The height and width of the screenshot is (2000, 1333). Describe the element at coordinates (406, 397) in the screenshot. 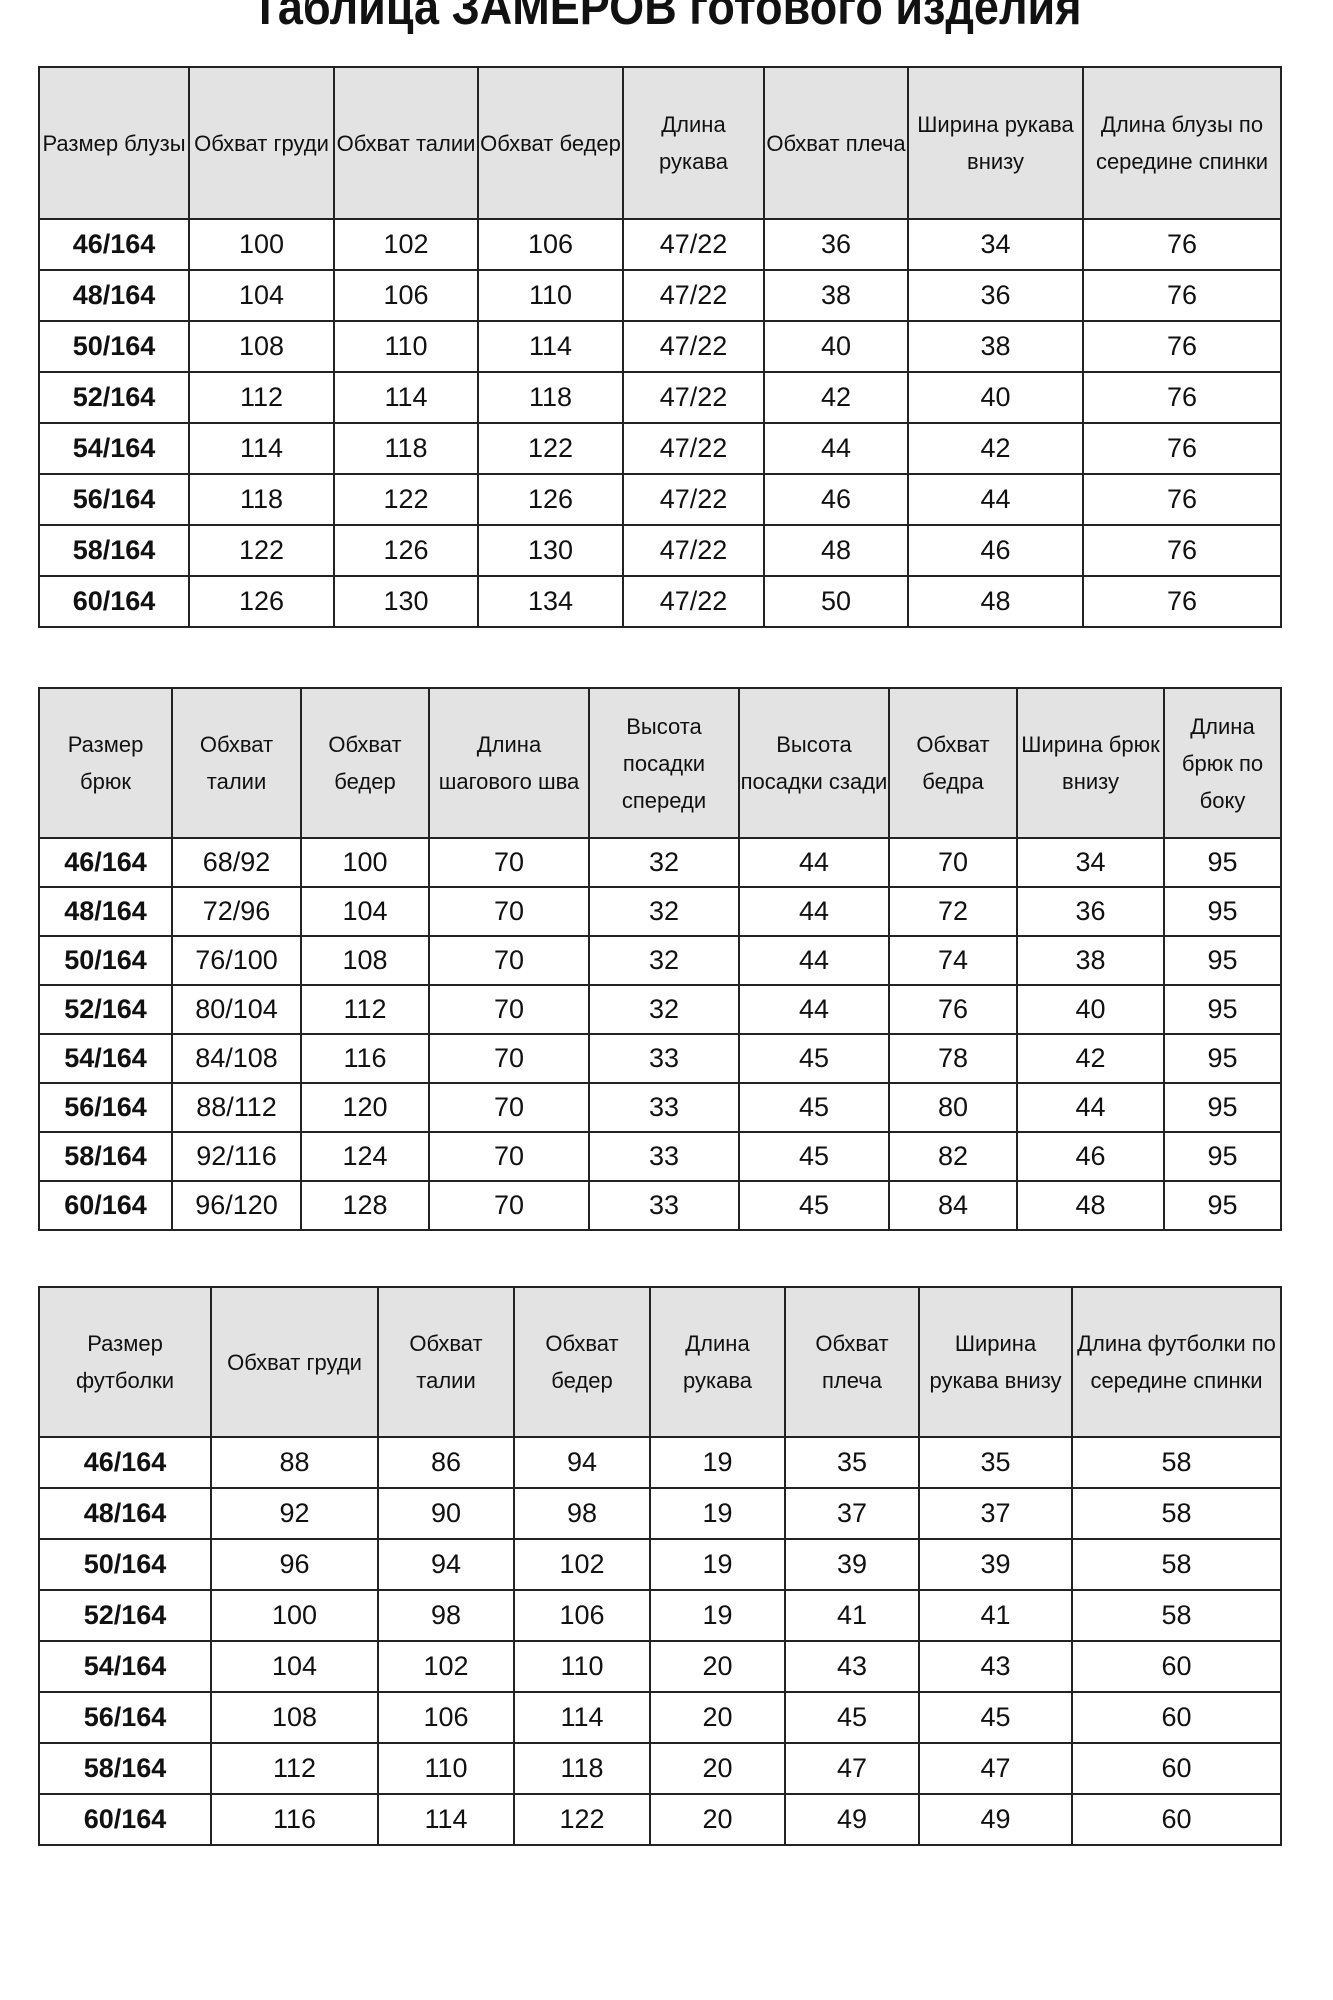

I see `value-cell: 114` at that location.